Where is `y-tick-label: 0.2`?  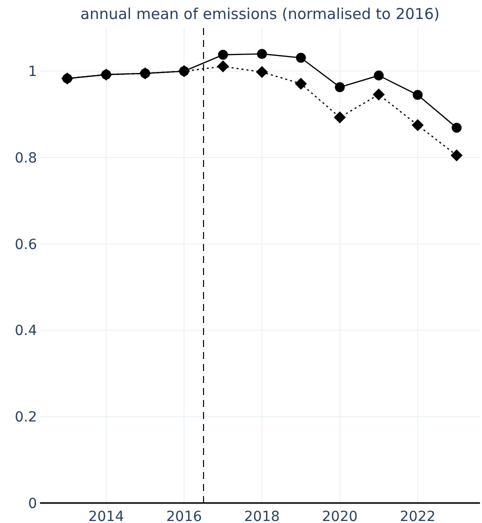
y-tick-label: 0.2 is located at coordinates (25, 418).